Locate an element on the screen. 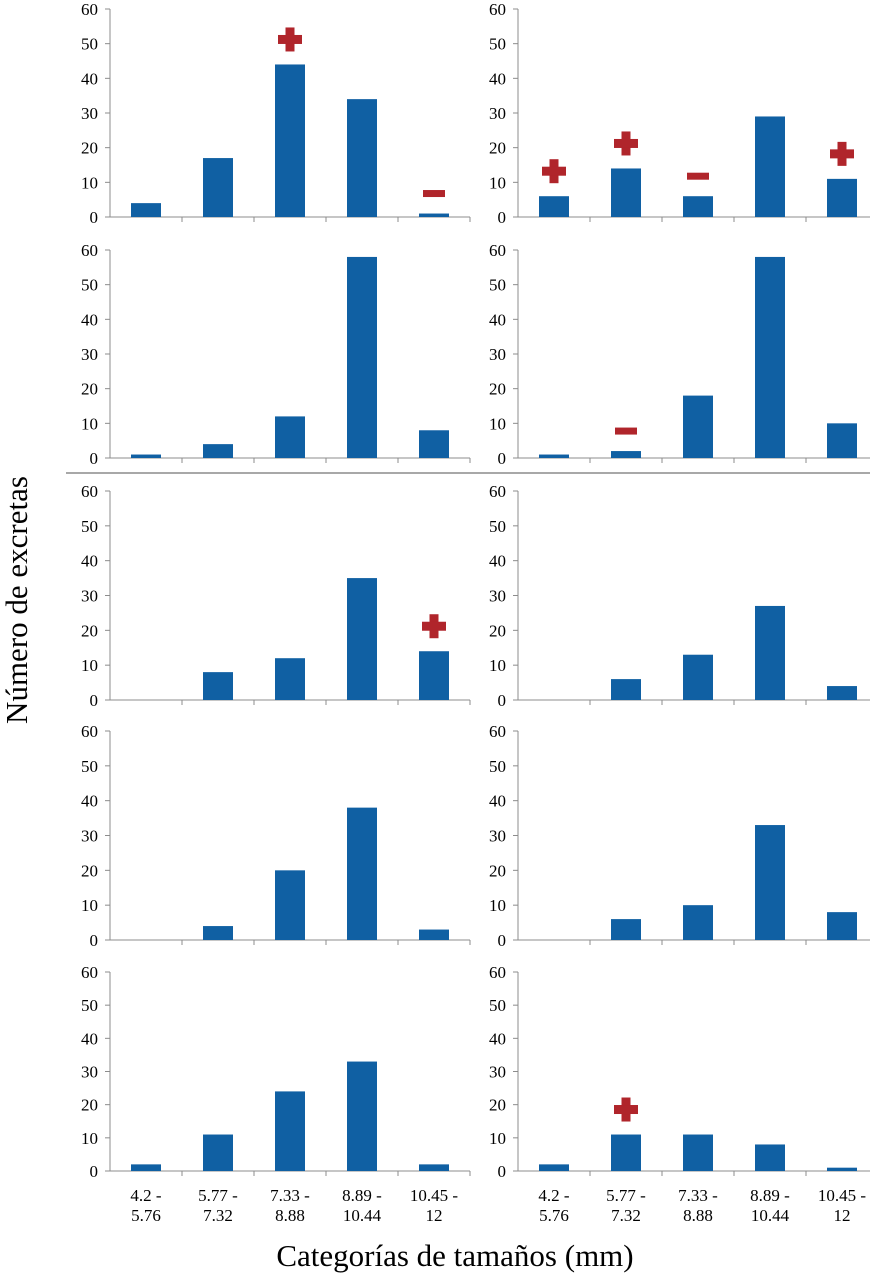 This screenshot has width=870, height=1275. x-category-label: 7.33 - is located at coordinates (698, 1195).